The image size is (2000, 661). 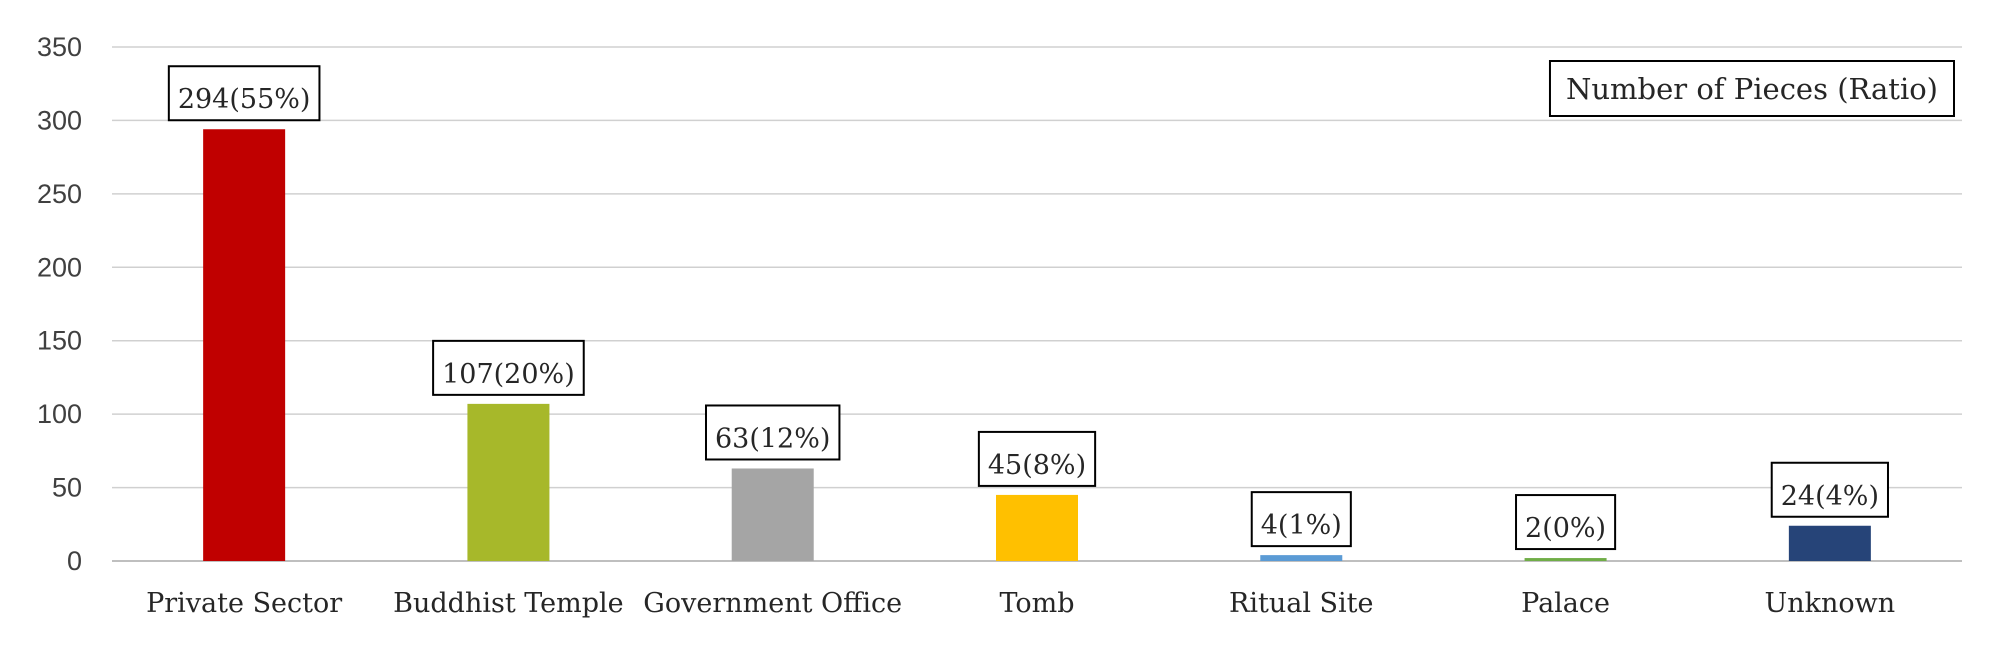 What do you see at coordinates (59, 267) in the screenshot?
I see `y-tick-label: 200` at bounding box center [59, 267].